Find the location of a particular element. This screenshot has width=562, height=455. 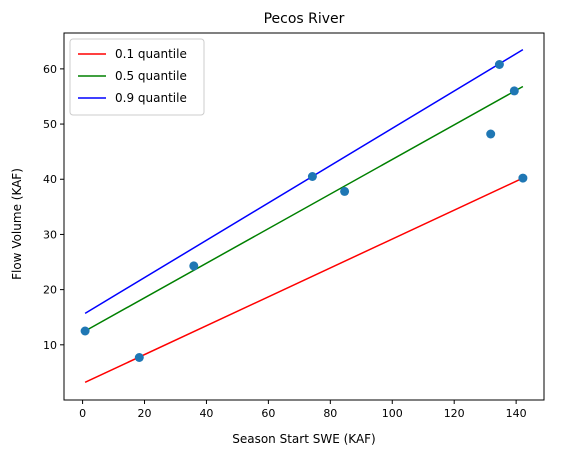

y-axis-label: Flow Volume (KAF) is located at coordinates (17, 224).